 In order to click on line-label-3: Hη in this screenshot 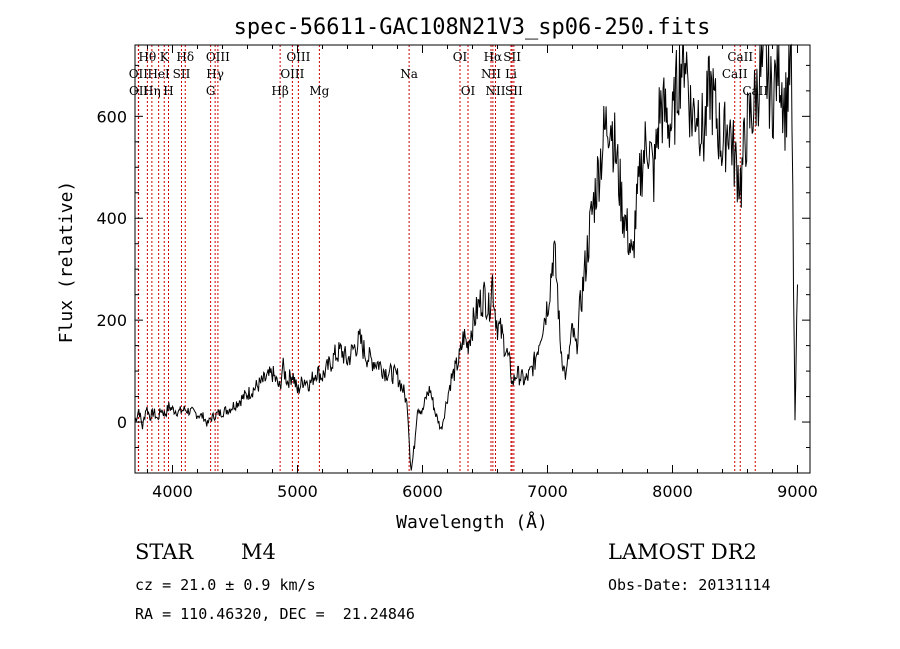, I will do `click(152, 91)`.